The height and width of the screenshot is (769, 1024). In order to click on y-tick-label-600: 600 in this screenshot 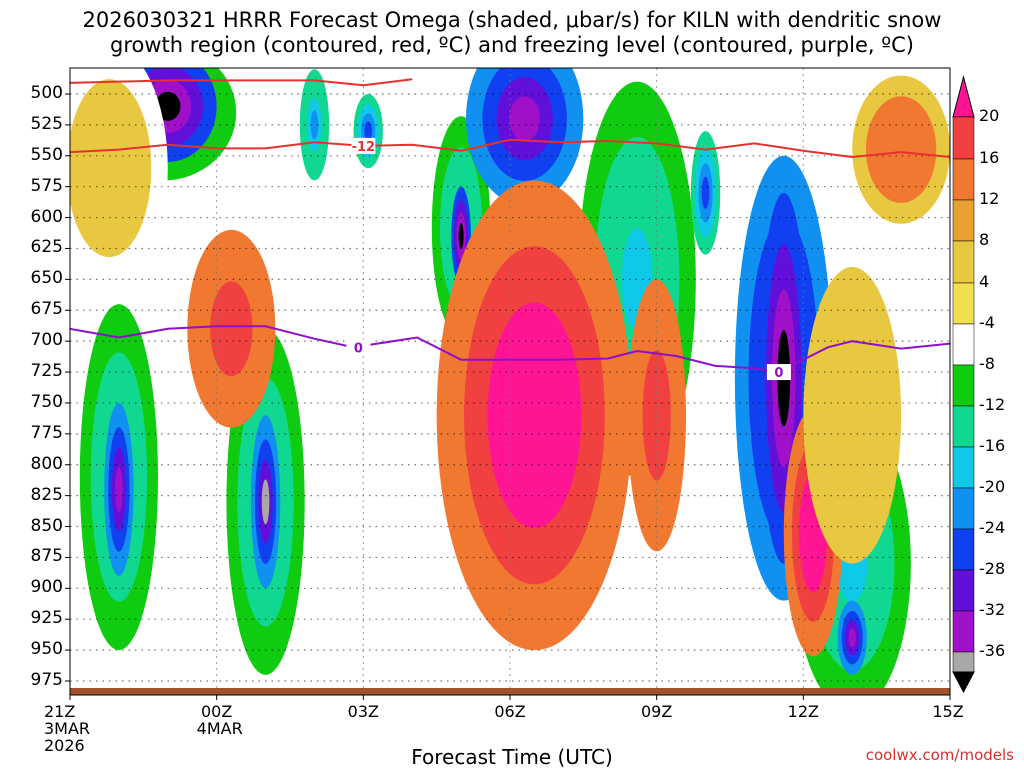, I will do `click(46, 216)`.